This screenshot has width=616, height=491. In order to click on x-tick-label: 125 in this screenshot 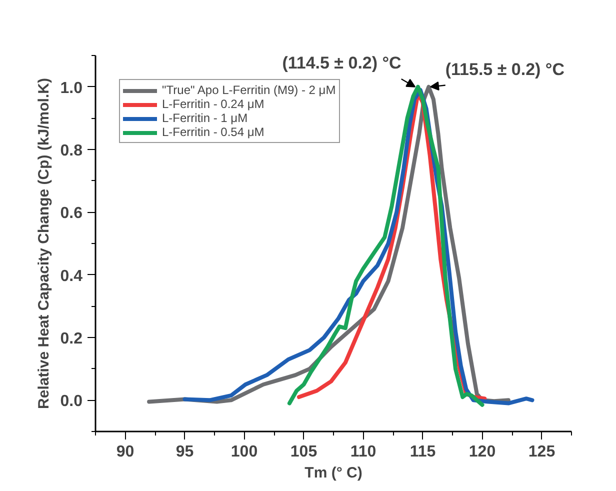, I will do `click(542, 452)`.